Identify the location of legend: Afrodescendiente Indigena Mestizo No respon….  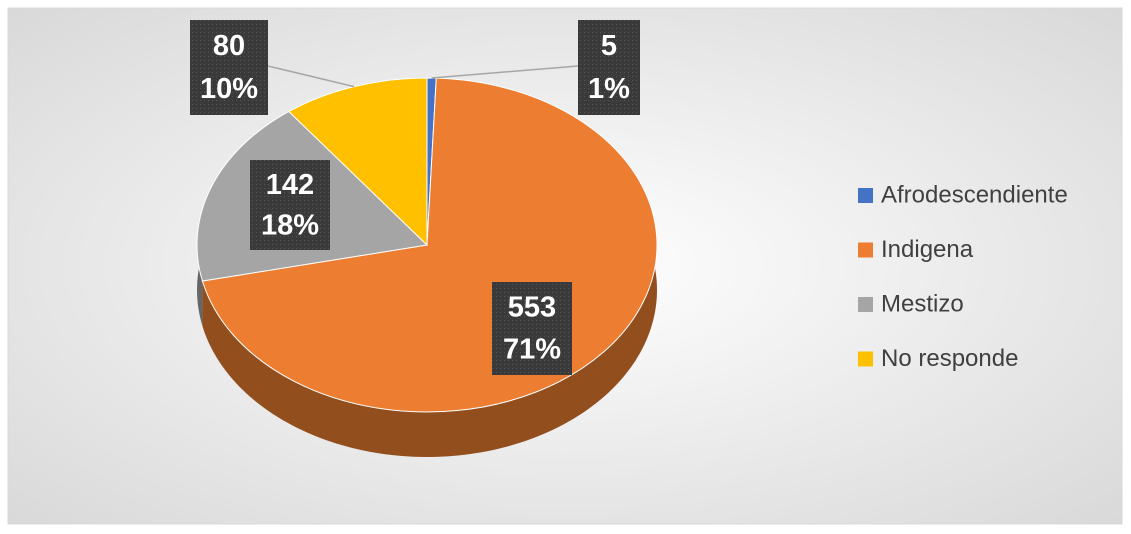
(963, 276).